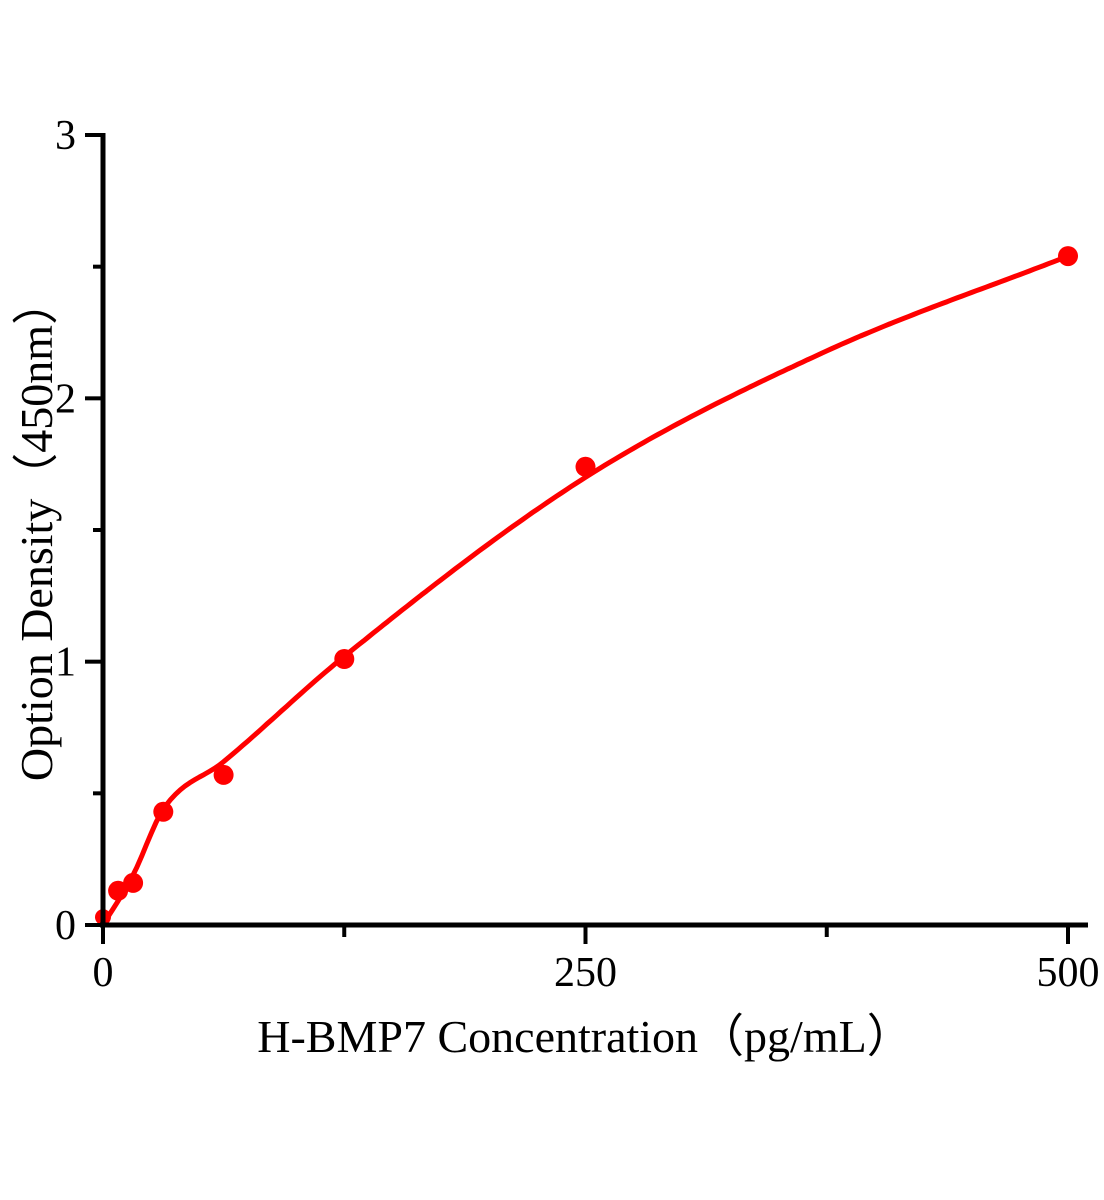 Image resolution: width=1104 pixels, height=1200 pixels. Describe the element at coordinates (1068, 973) in the screenshot. I see `x-tick-label: 500` at that location.